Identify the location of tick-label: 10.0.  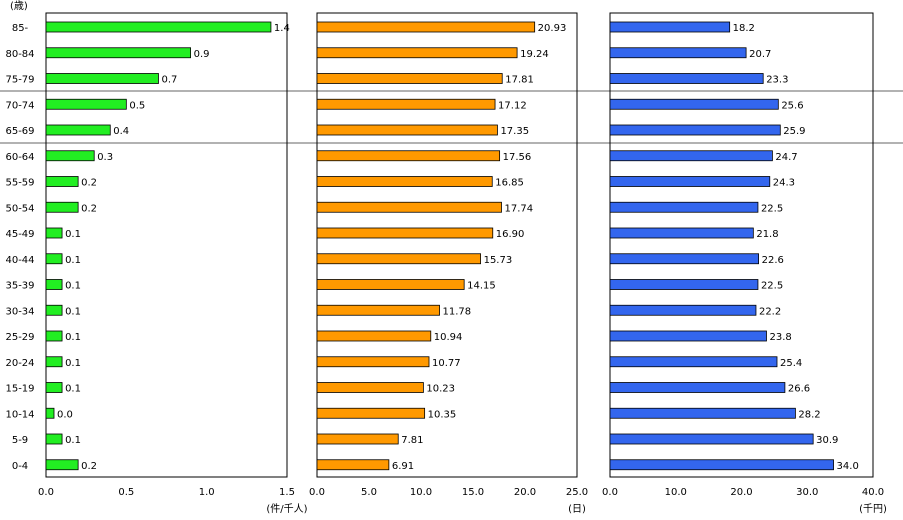
(676, 492).